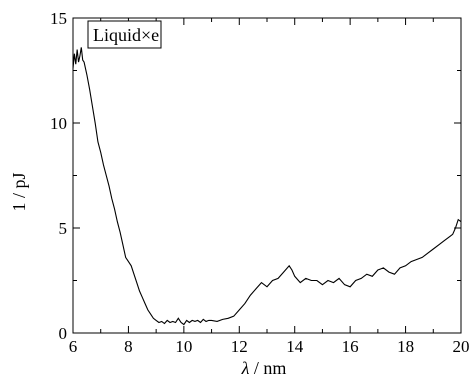 The height and width of the screenshot is (379, 471). I want to click on y-tick-label: 10, so click(58, 123).